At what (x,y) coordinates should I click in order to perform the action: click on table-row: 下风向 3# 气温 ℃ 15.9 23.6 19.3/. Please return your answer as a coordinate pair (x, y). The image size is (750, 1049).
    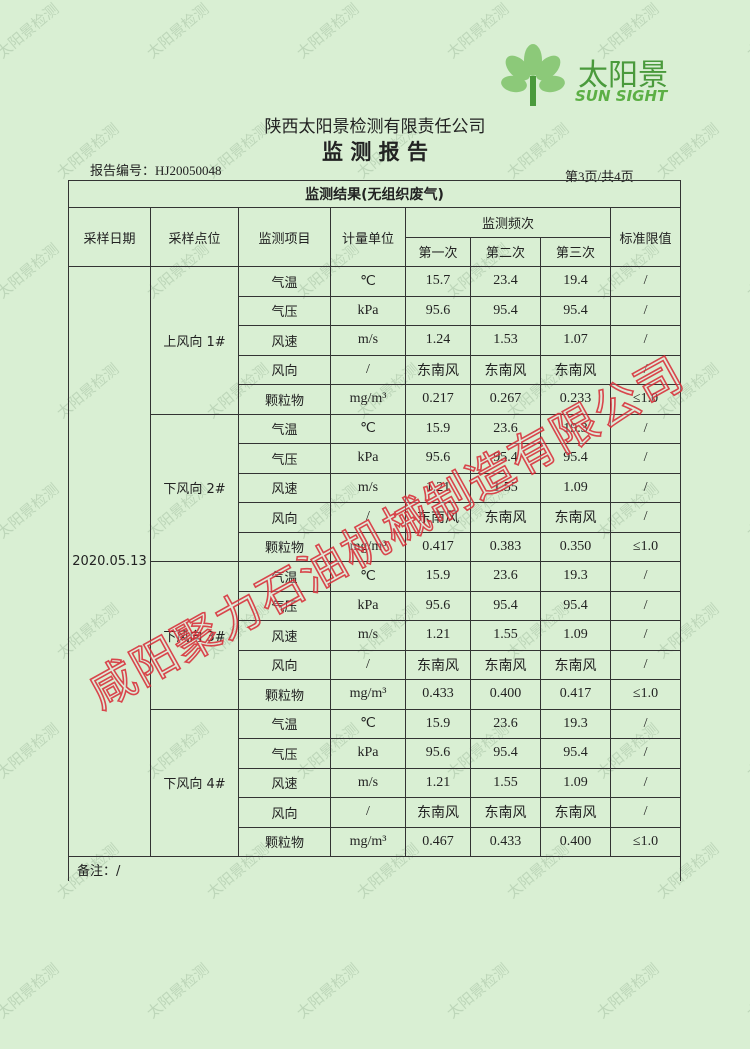
    Looking at the image, I should click on (375, 635).